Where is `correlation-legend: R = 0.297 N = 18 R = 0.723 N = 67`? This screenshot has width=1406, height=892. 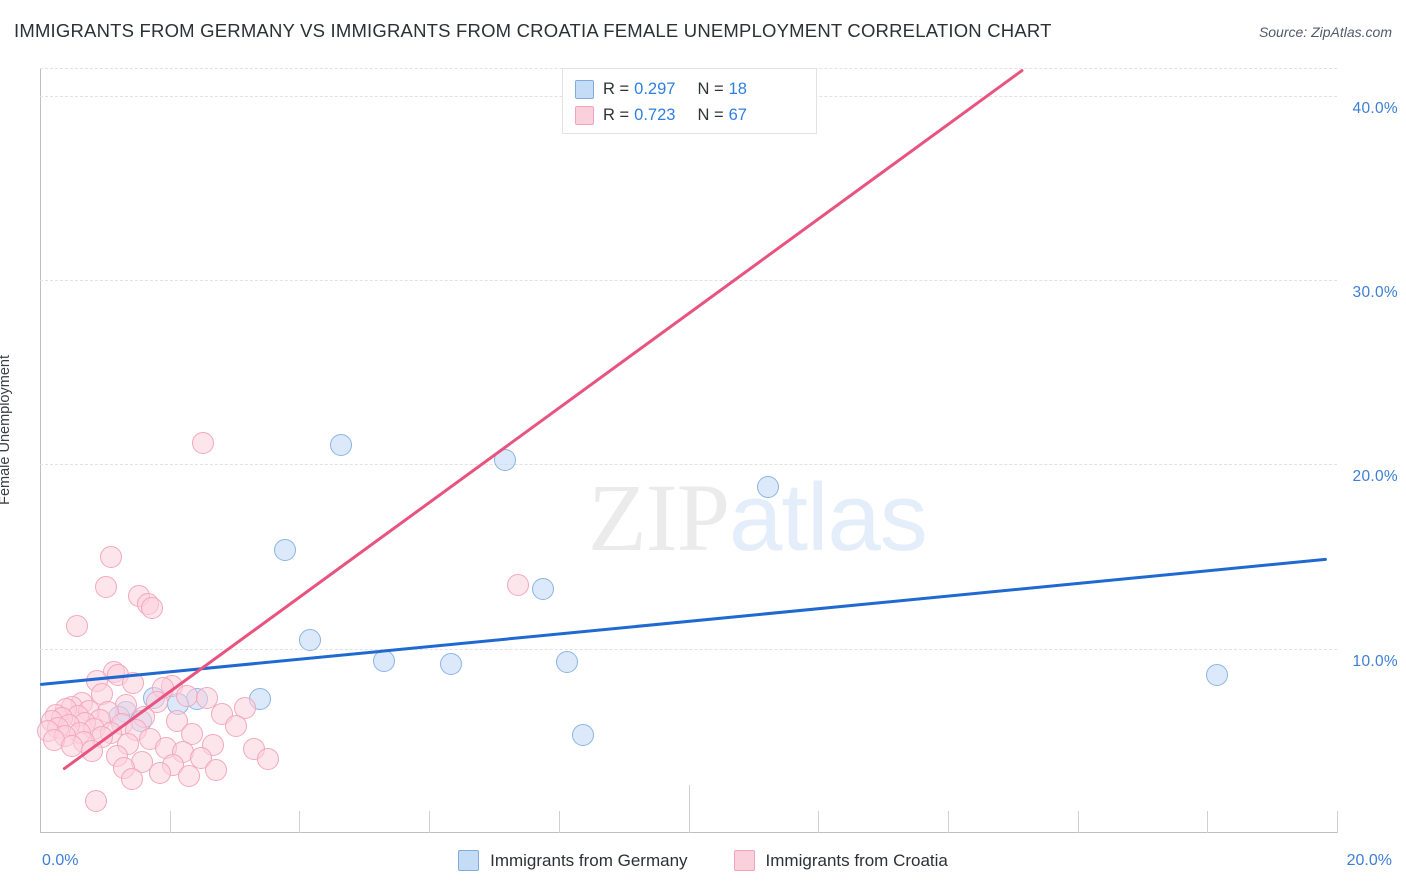 correlation-legend: R = 0.297 N = 18 R = 0.723 N = 67 is located at coordinates (689, 101).